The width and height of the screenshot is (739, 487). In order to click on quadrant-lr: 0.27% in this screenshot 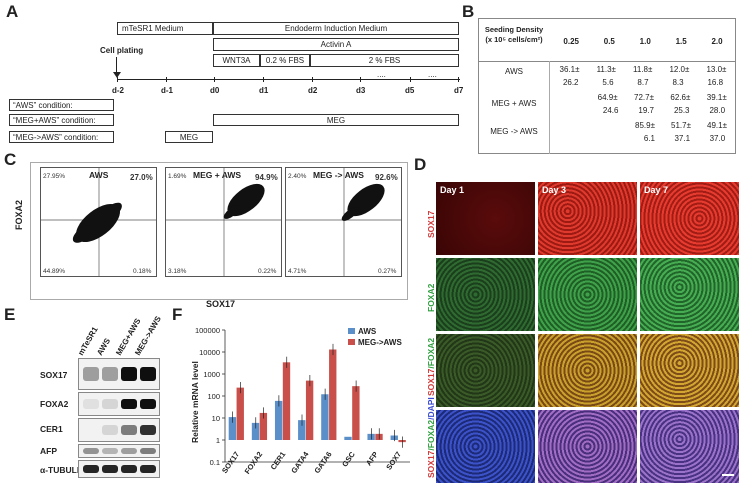, I will do `click(387, 271)`.